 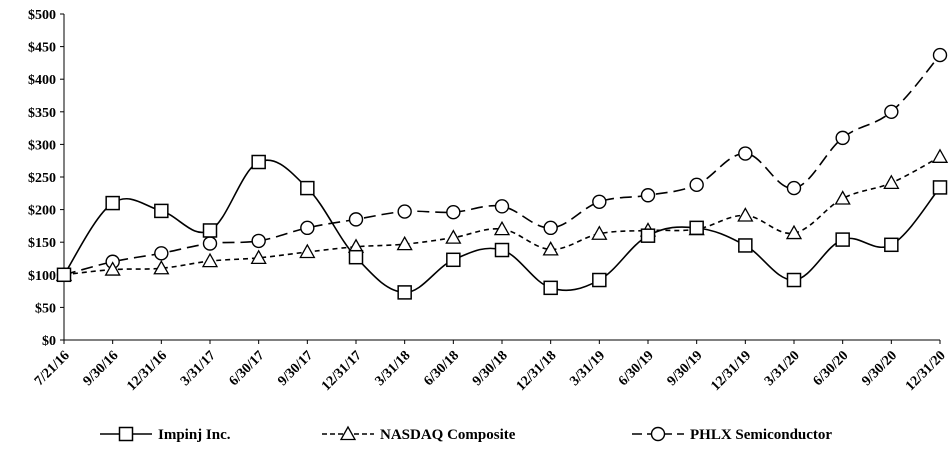 I want to click on y-tick-label: $0, so click(x=49, y=341).